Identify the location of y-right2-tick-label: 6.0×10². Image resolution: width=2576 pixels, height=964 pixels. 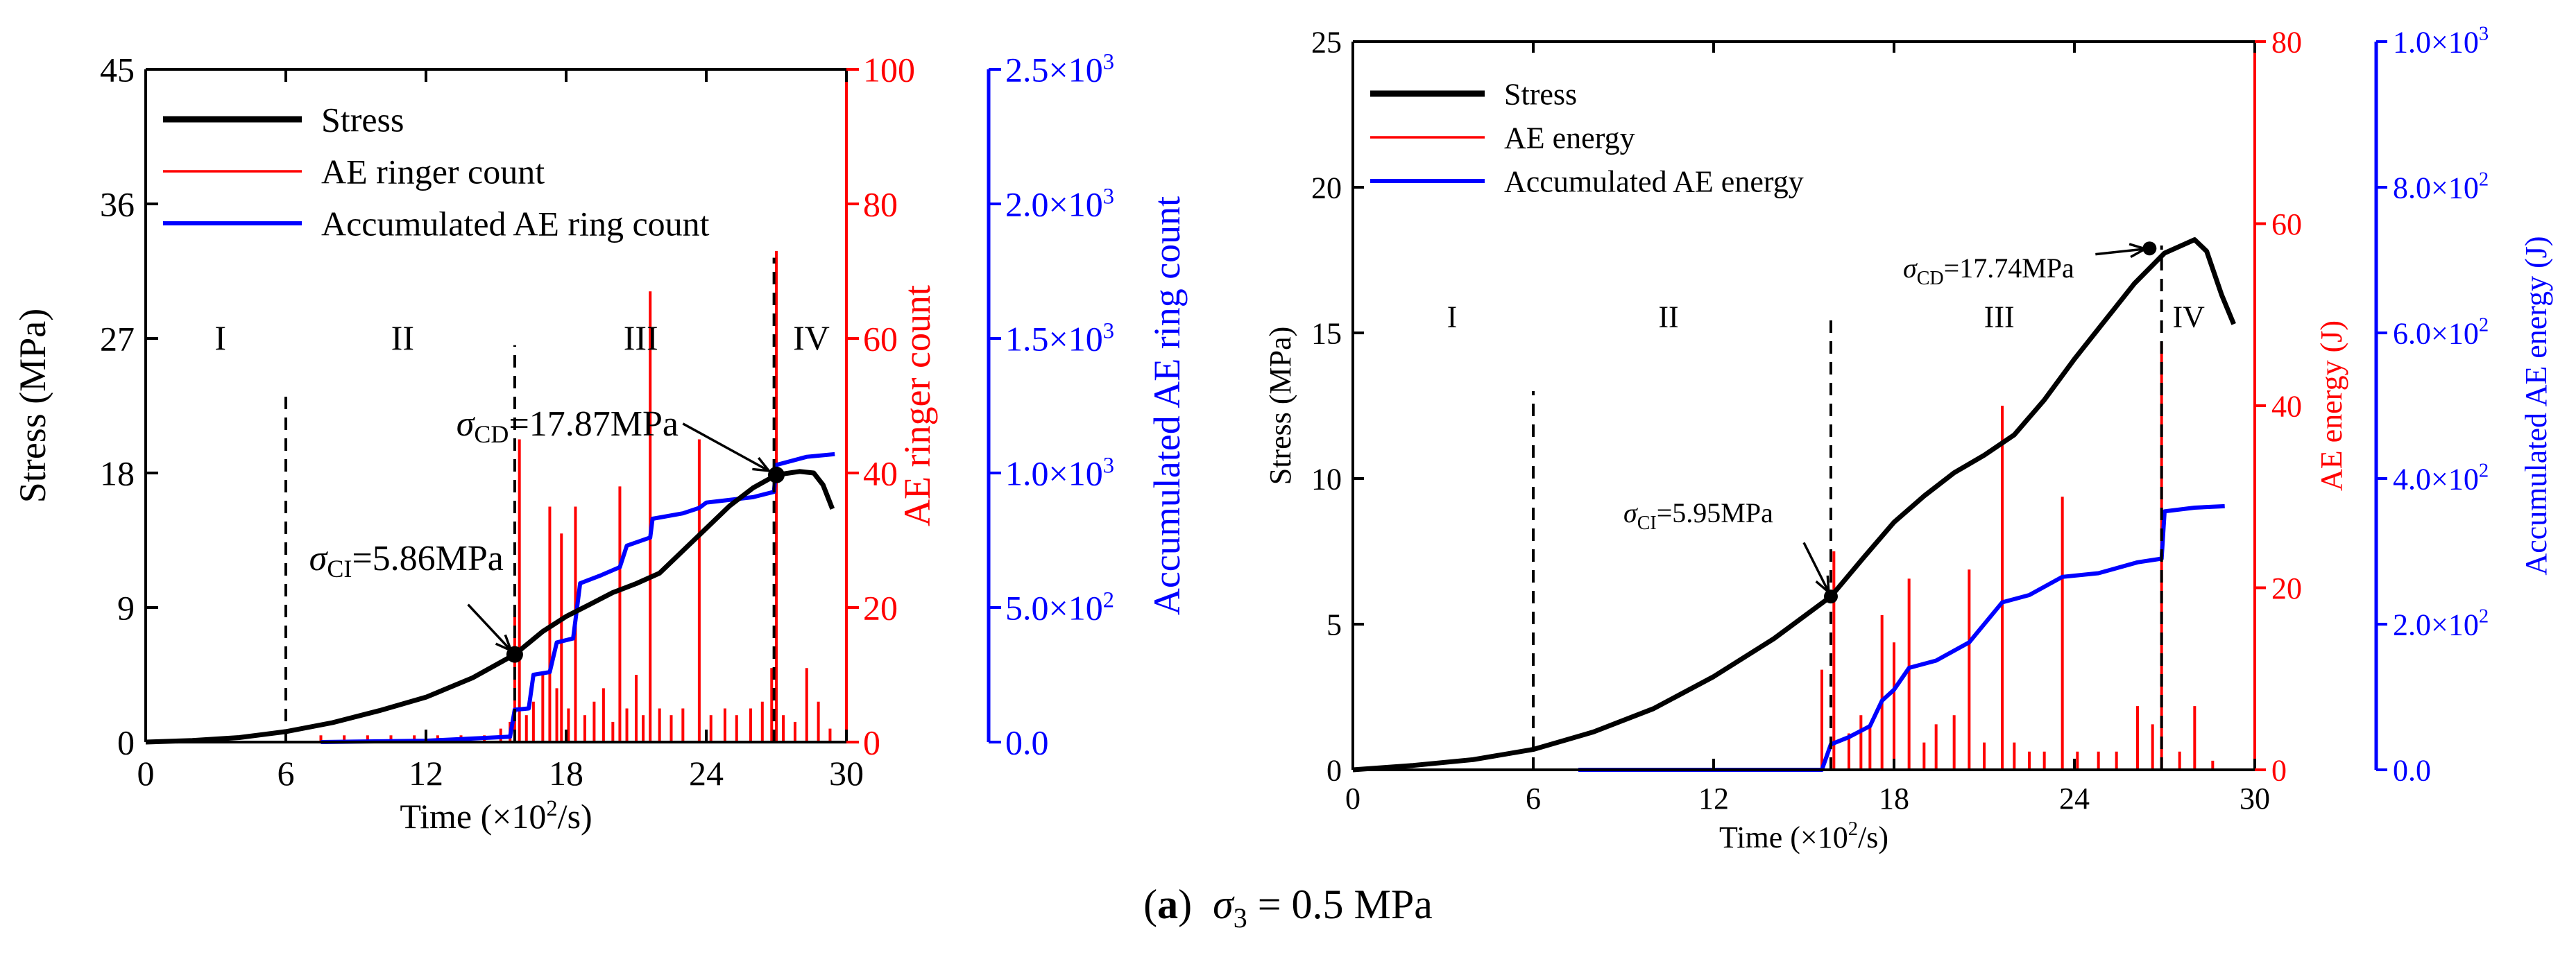
(2441, 332).